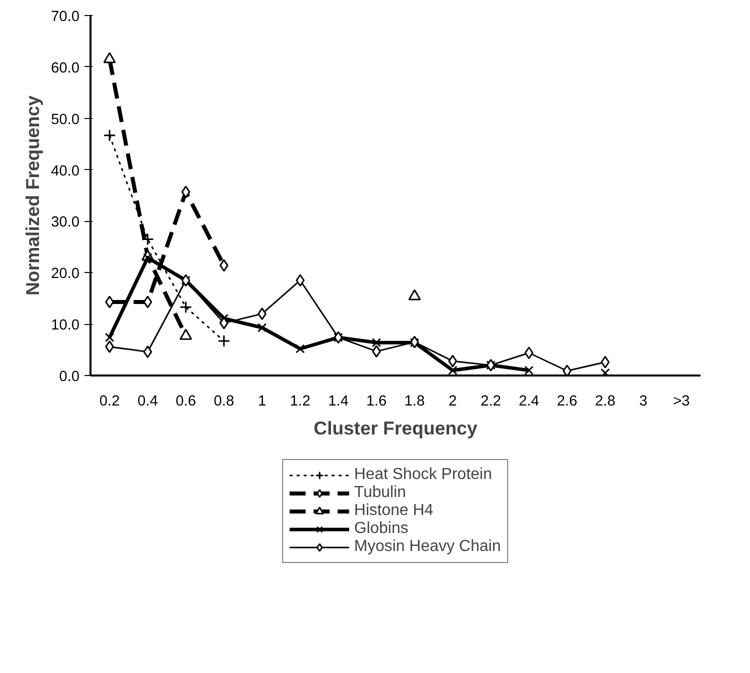 The image size is (750, 673). Describe the element at coordinates (148, 402) in the screenshot. I see `x-tick-label: 0.4` at that location.